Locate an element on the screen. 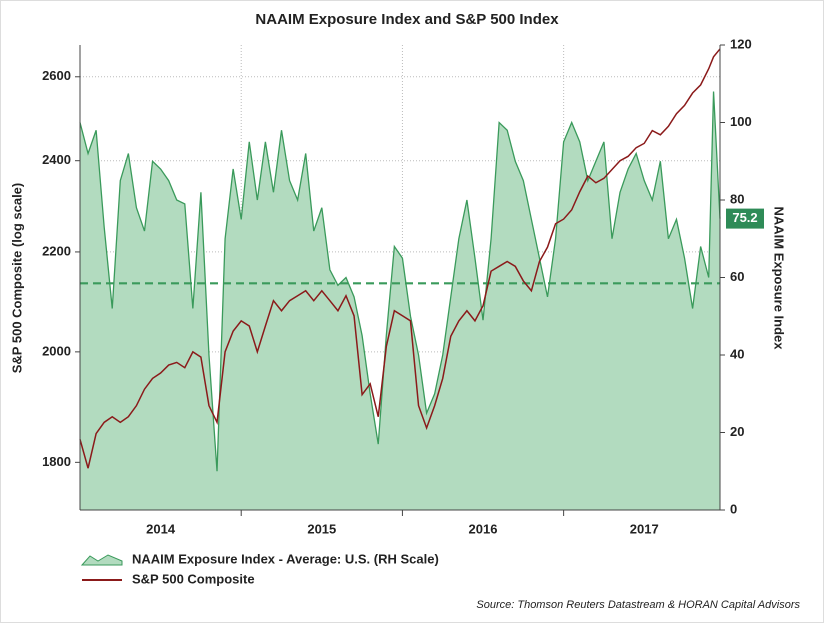 The width and height of the screenshot is (824, 623). x-tick-label: 2014 is located at coordinates (161, 528).